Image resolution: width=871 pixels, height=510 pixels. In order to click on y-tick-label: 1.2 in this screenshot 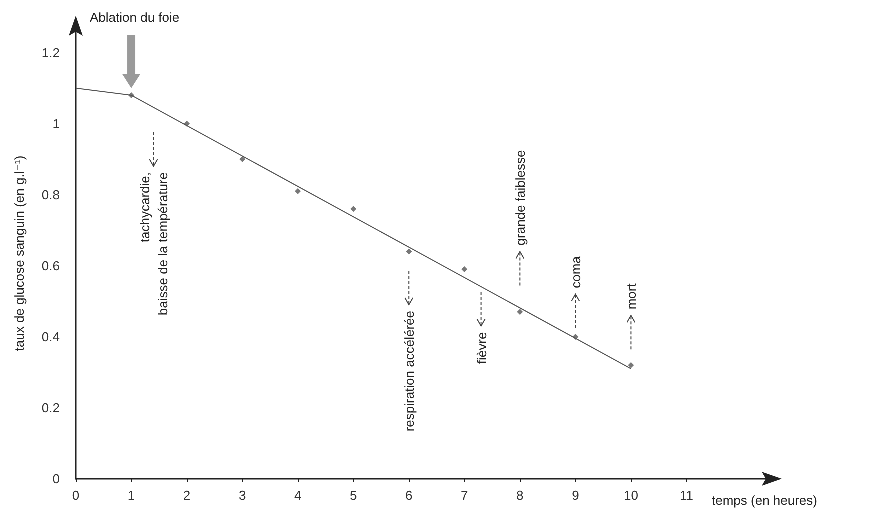, I will do `click(51, 52)`.